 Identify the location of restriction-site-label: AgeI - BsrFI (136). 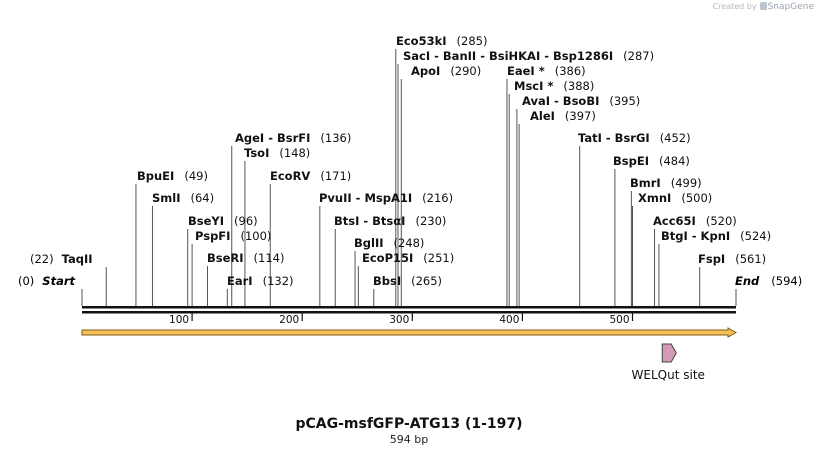
(293, 138).